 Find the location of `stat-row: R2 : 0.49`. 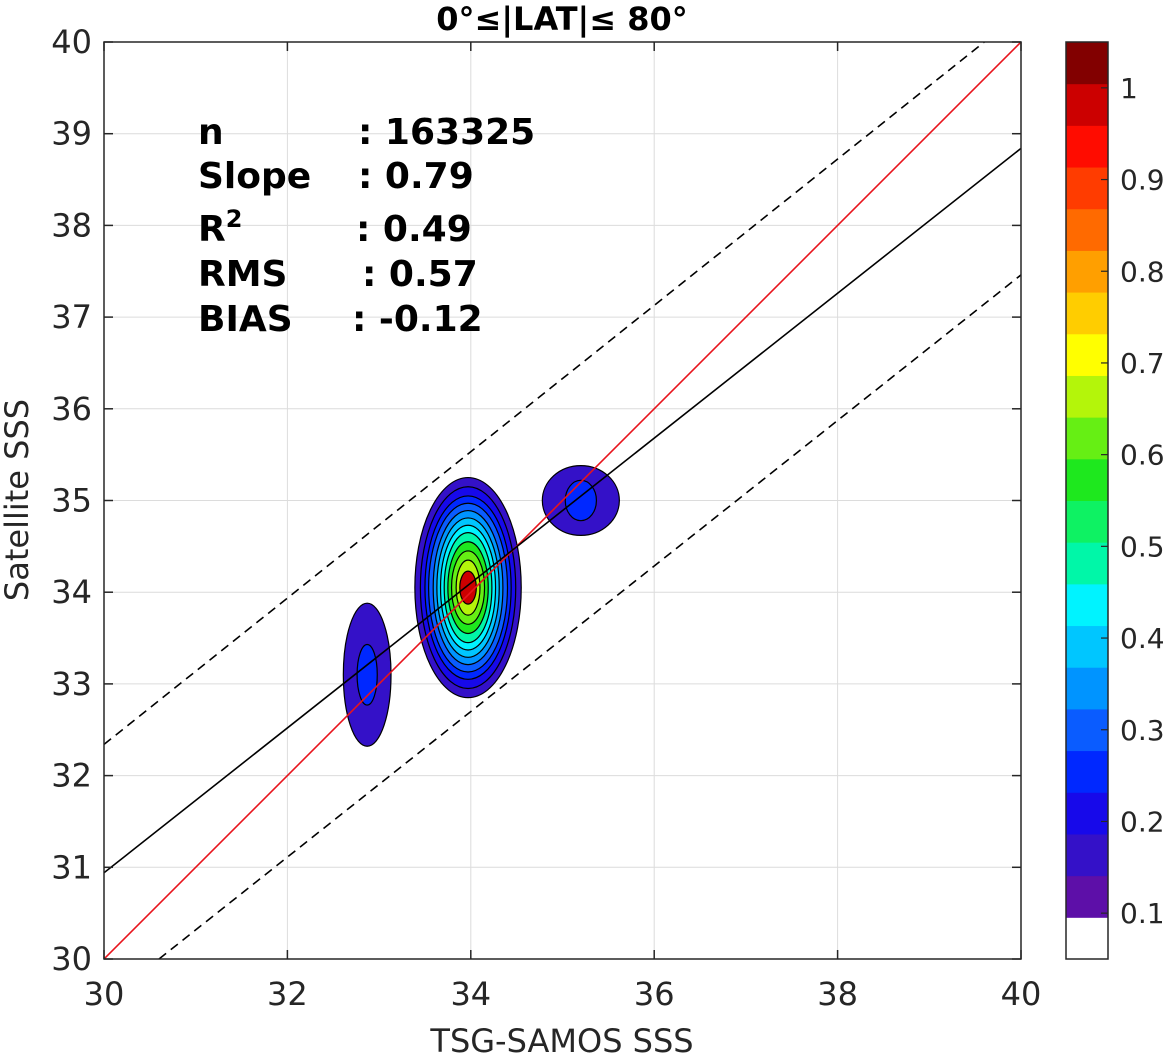

stat-row: R2 : 0.49 is located at coordinates (335, 227).